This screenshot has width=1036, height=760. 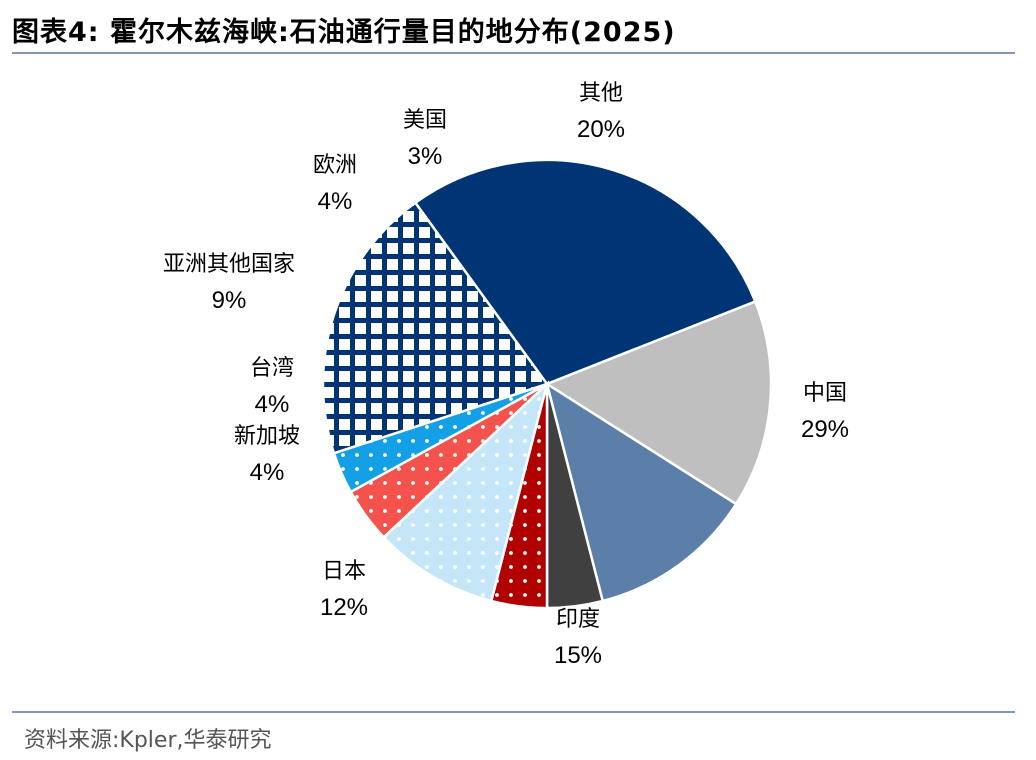 I want to click on slice-percent-label: 12%, so click(x=344, y=607).